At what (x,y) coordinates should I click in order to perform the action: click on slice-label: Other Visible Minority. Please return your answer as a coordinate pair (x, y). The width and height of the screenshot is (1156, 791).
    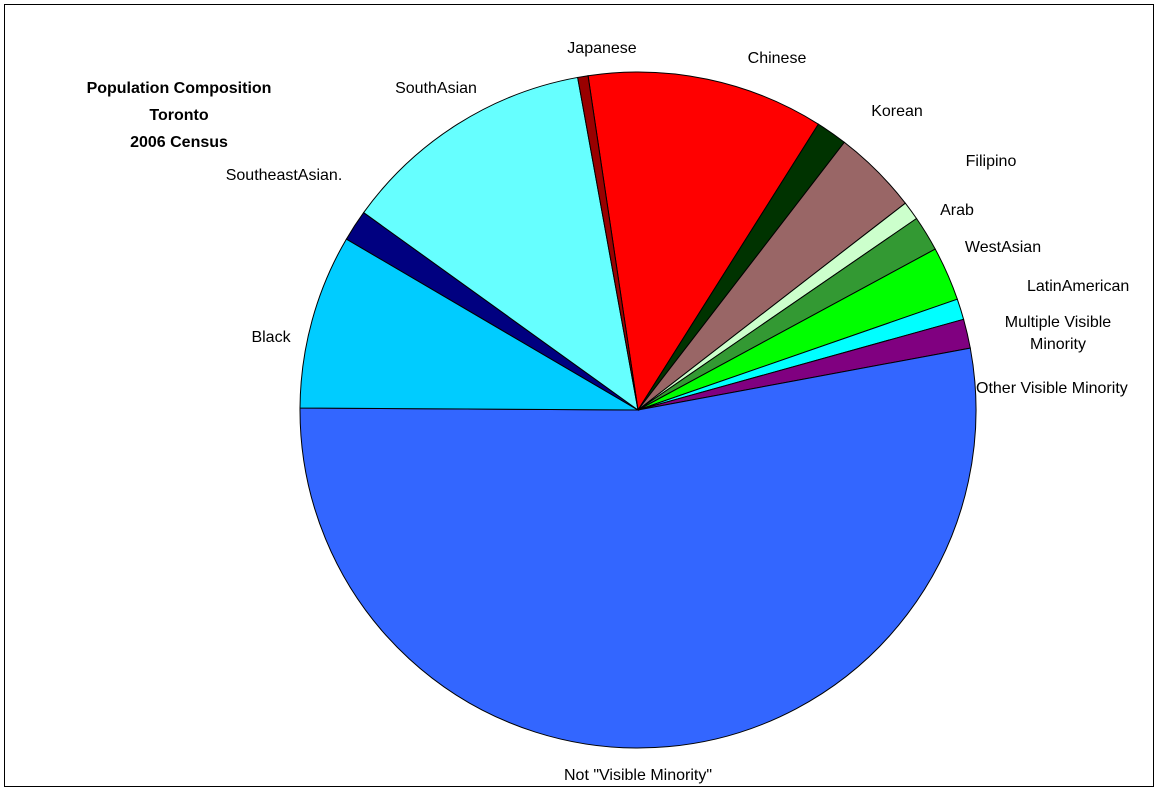
    Looking at the image, I should click on (1052, 388).